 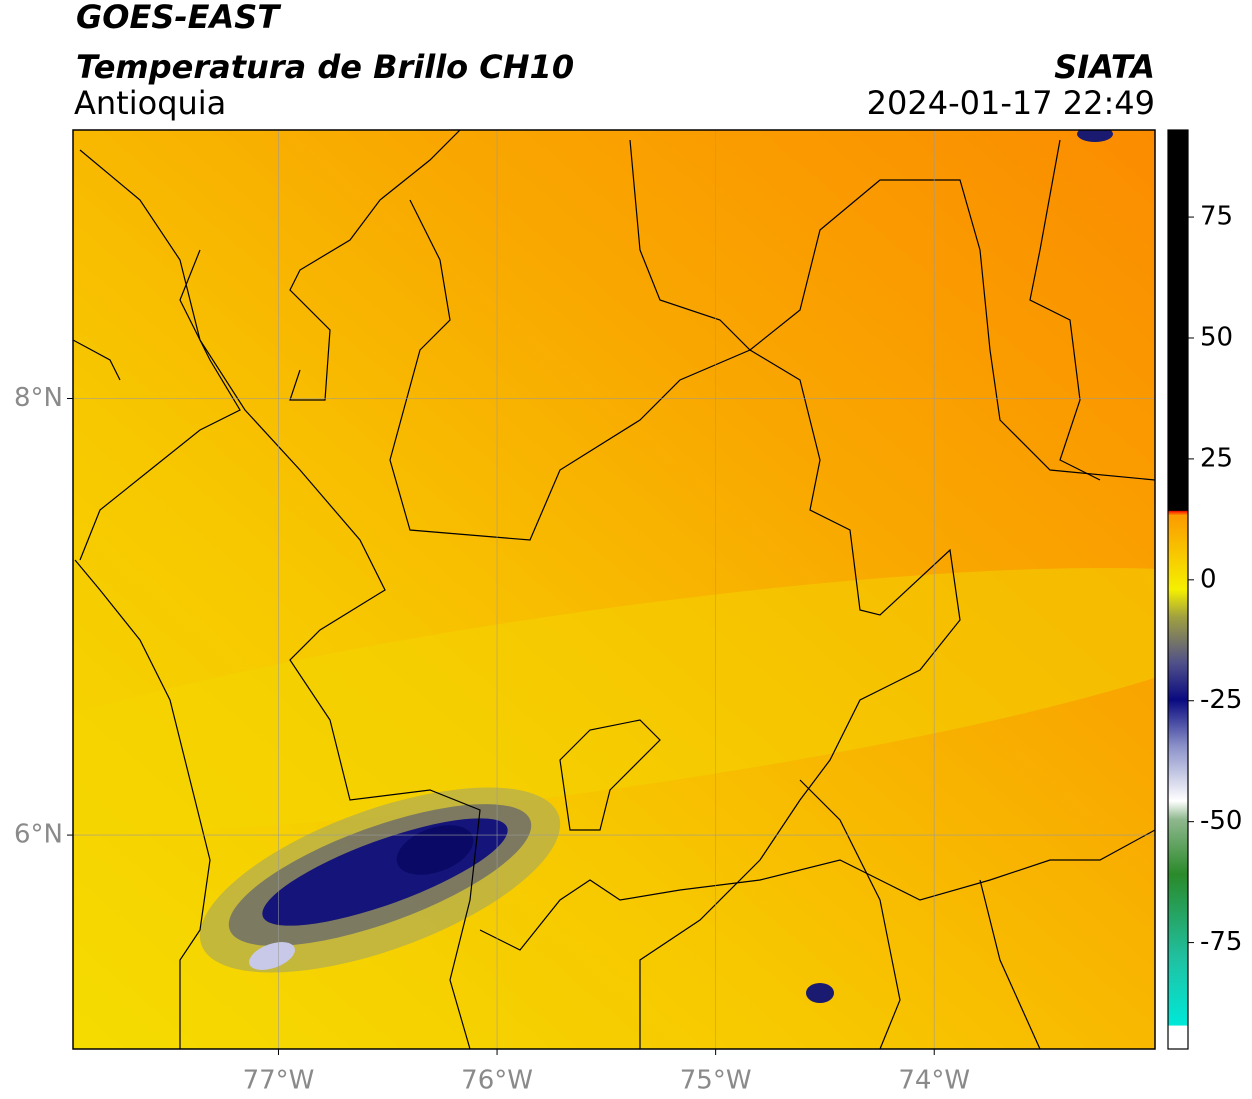 What do you see at coordinates (38, 398) in the screenshot?
I see `y-tick-label: 8°N` at bounding box center [38, 398].